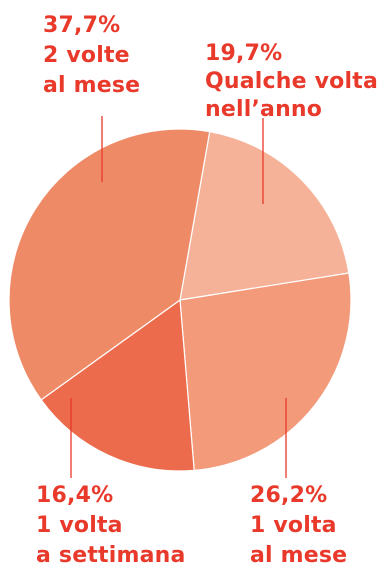 The image size is (391, 566). I want to click on slice-category-label: a settimana, so click(111, 554).